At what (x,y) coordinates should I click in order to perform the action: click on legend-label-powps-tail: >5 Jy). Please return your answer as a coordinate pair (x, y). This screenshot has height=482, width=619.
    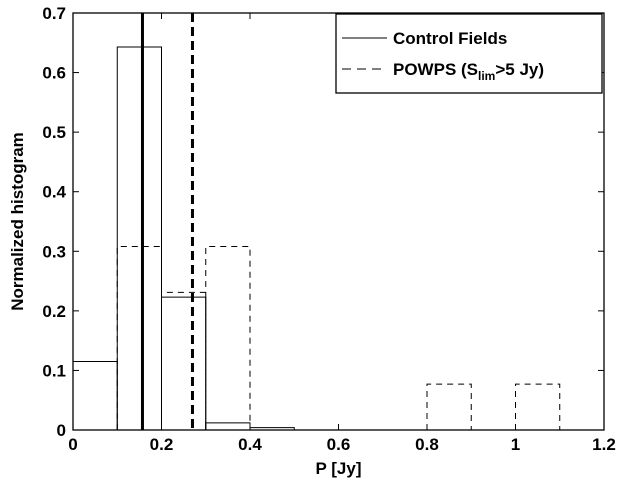
    Looking at the image, I should click on (519, 69).